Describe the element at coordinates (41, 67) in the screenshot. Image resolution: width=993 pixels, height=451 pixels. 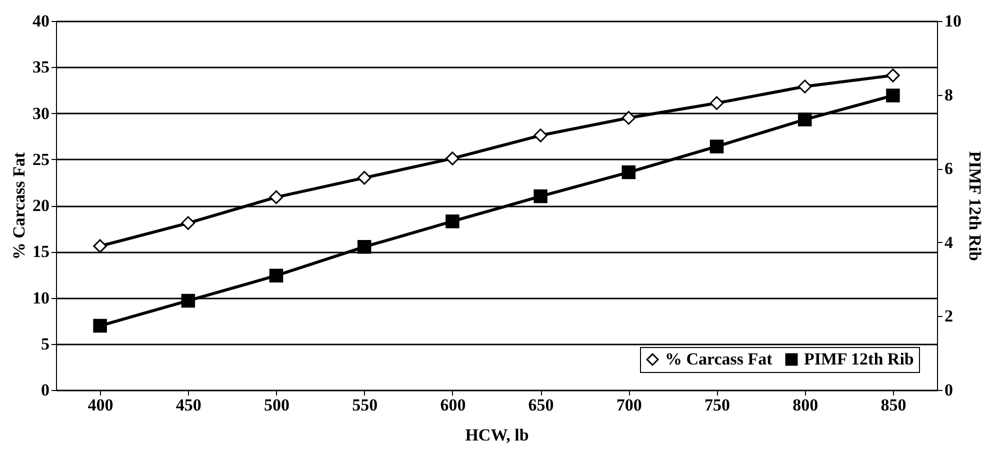
I see `y-tick-label: 35` at that location.